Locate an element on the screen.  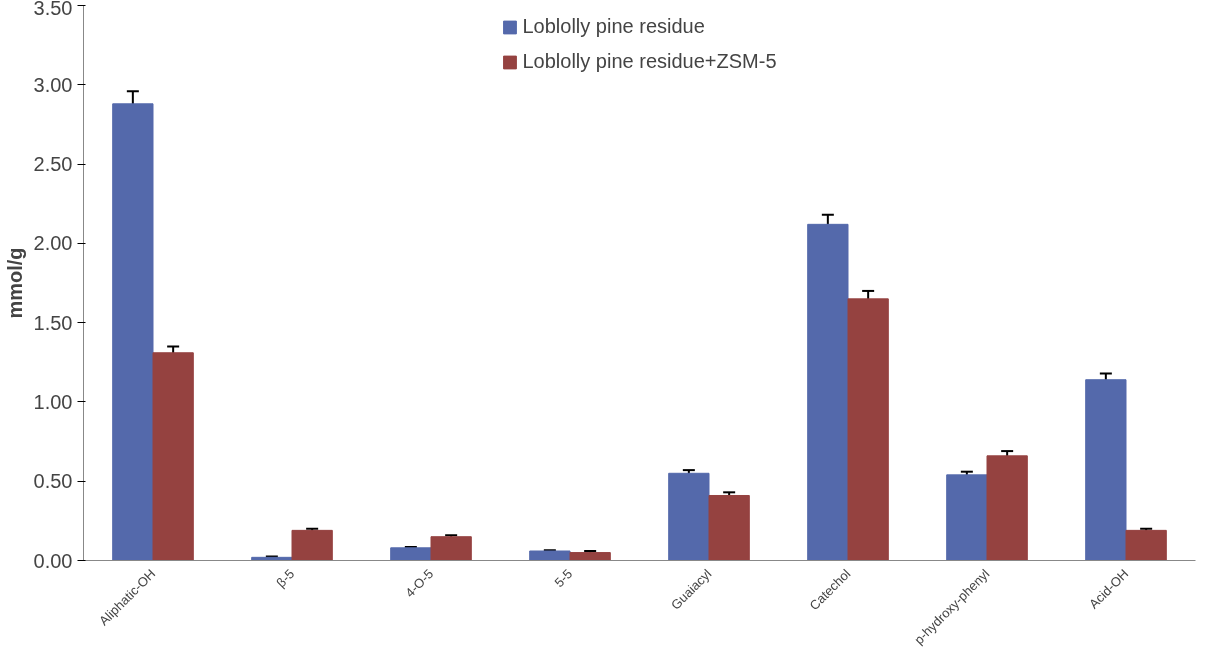
y-tick-label: 0.50 is located at coordinates (53, 481).